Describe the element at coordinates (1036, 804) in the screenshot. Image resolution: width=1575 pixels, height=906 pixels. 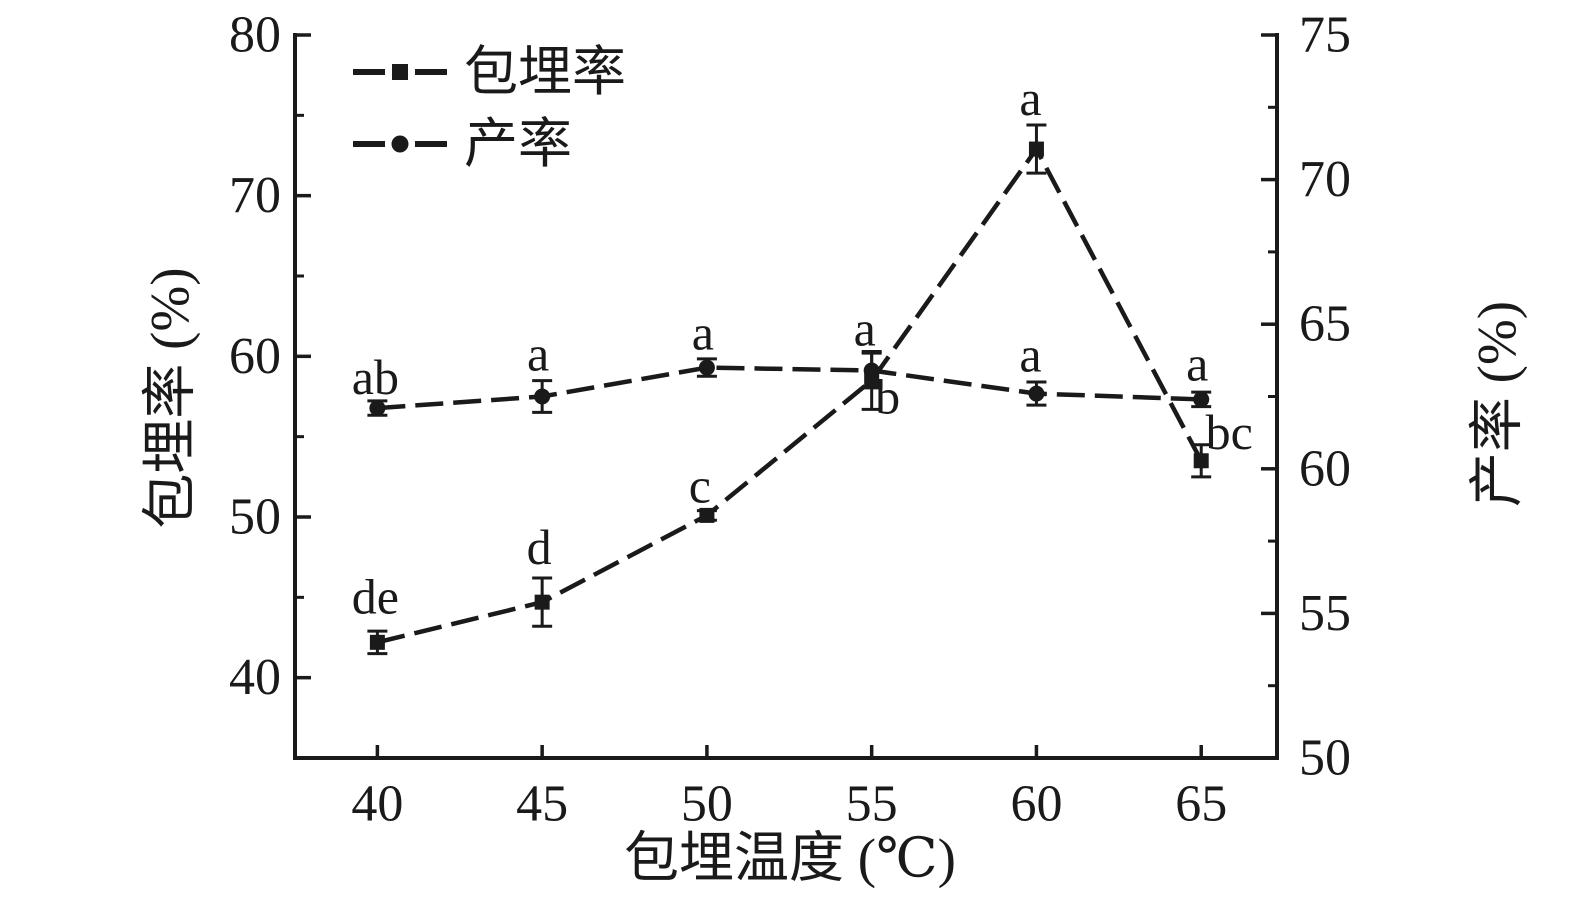
I see `x-axis-tick-label: 60` at that location.